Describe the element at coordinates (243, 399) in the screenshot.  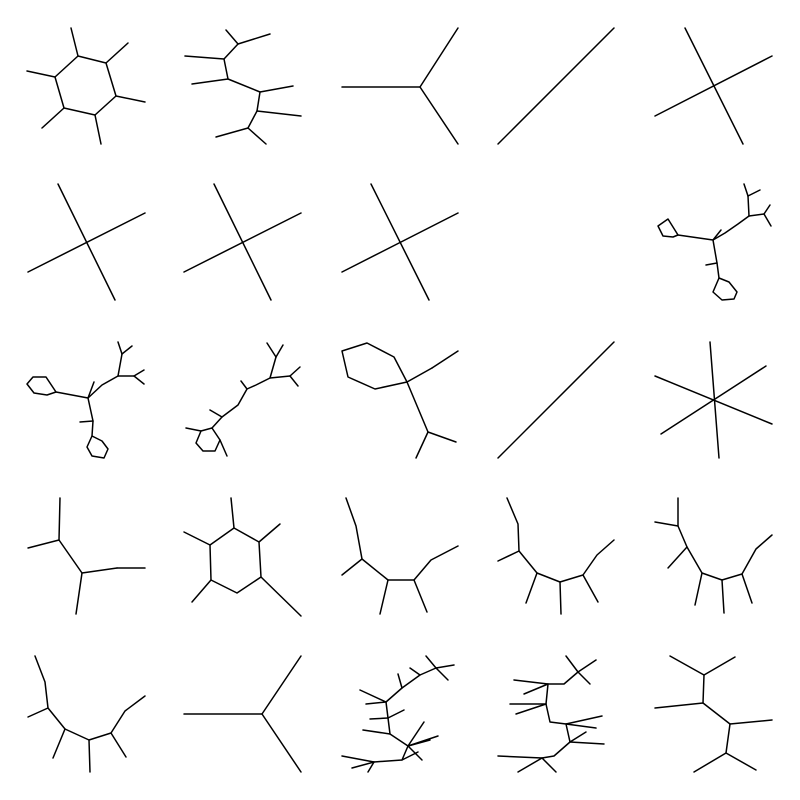
I see `molecule-3-2-svg` at that location.